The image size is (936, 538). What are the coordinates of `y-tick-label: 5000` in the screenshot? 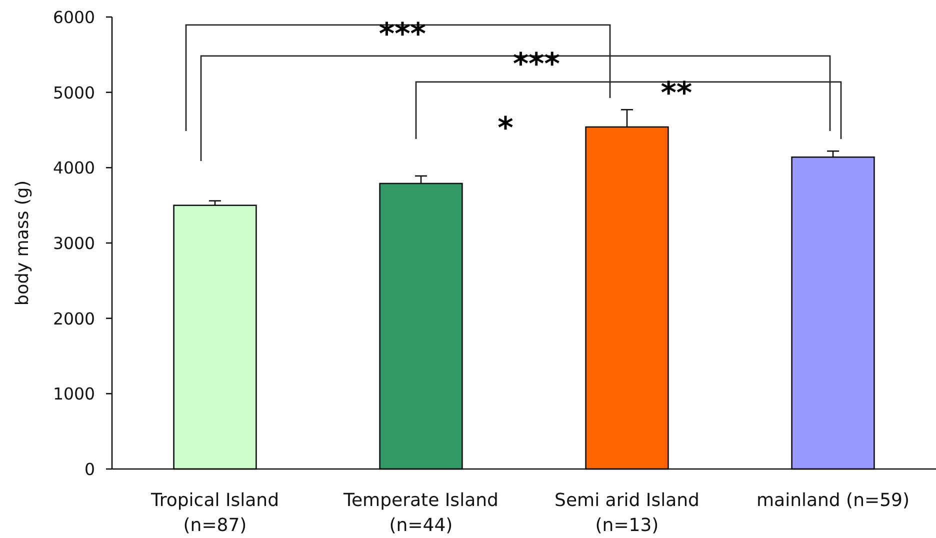 It's located at (74, 92).